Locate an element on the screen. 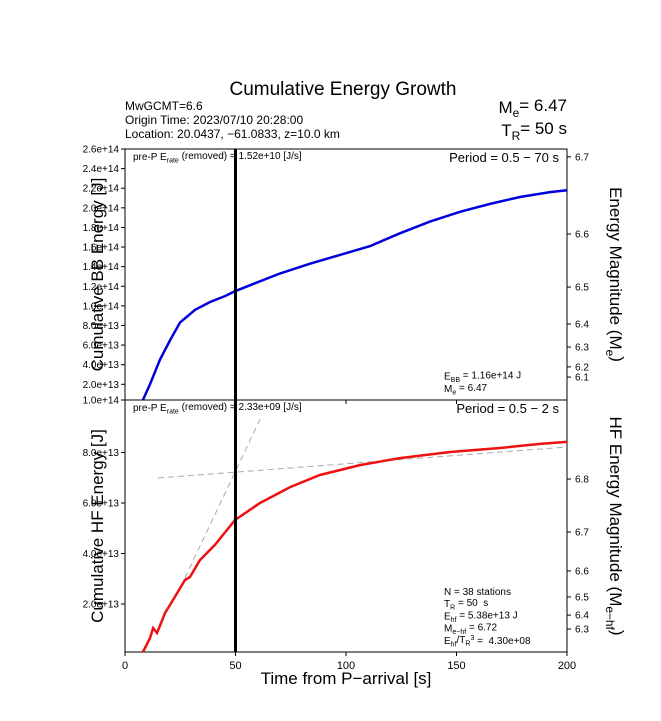 The height and width of the screenshot is (721, 661). chart-title: Cumulative Energy Growth is located at coordinates (342, 89).